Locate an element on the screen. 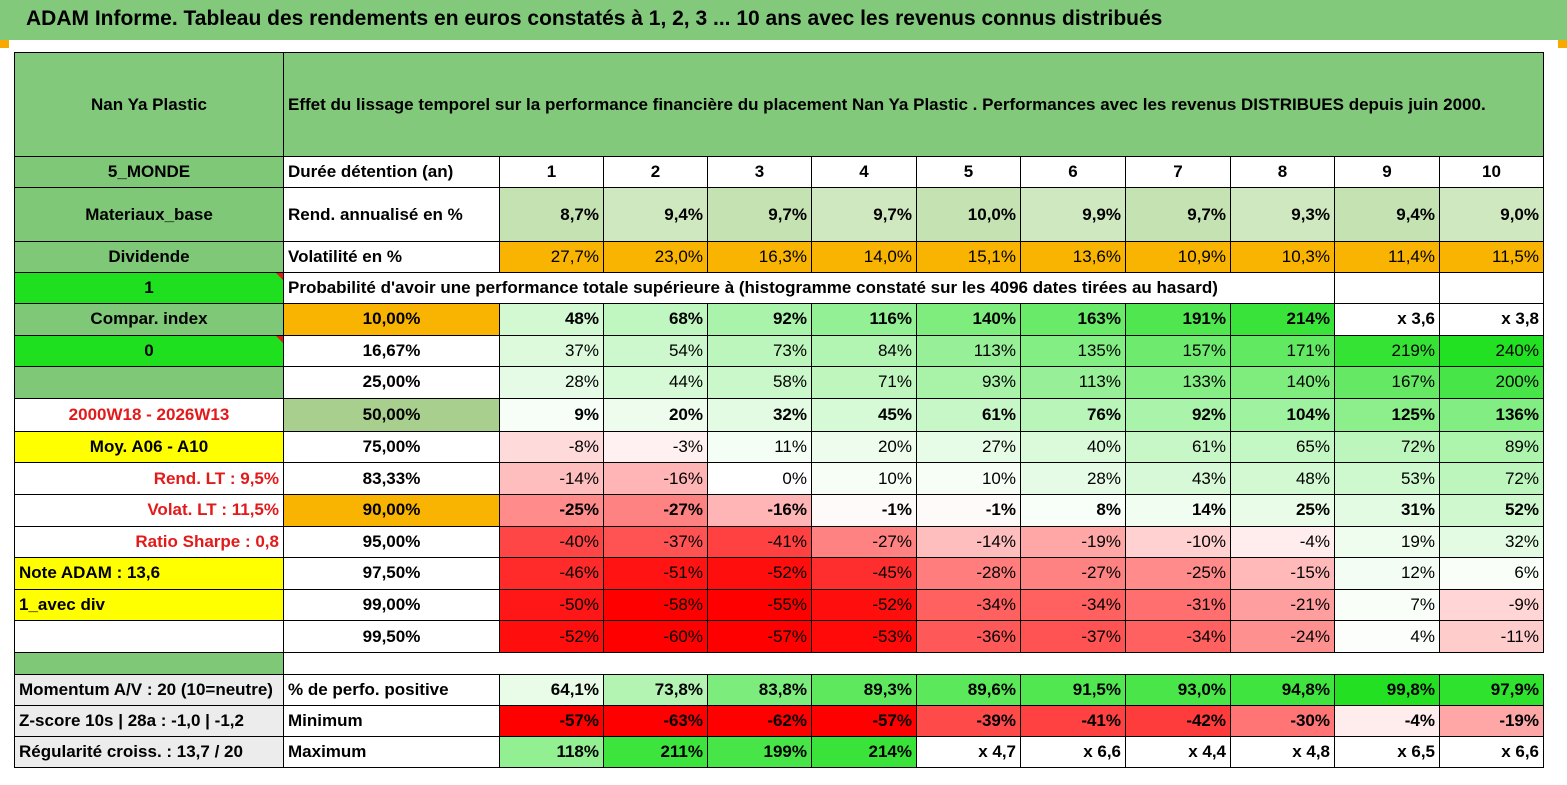 The image size is (1567, 785). quantile-value: -55% is located at coordinates (759, 605).